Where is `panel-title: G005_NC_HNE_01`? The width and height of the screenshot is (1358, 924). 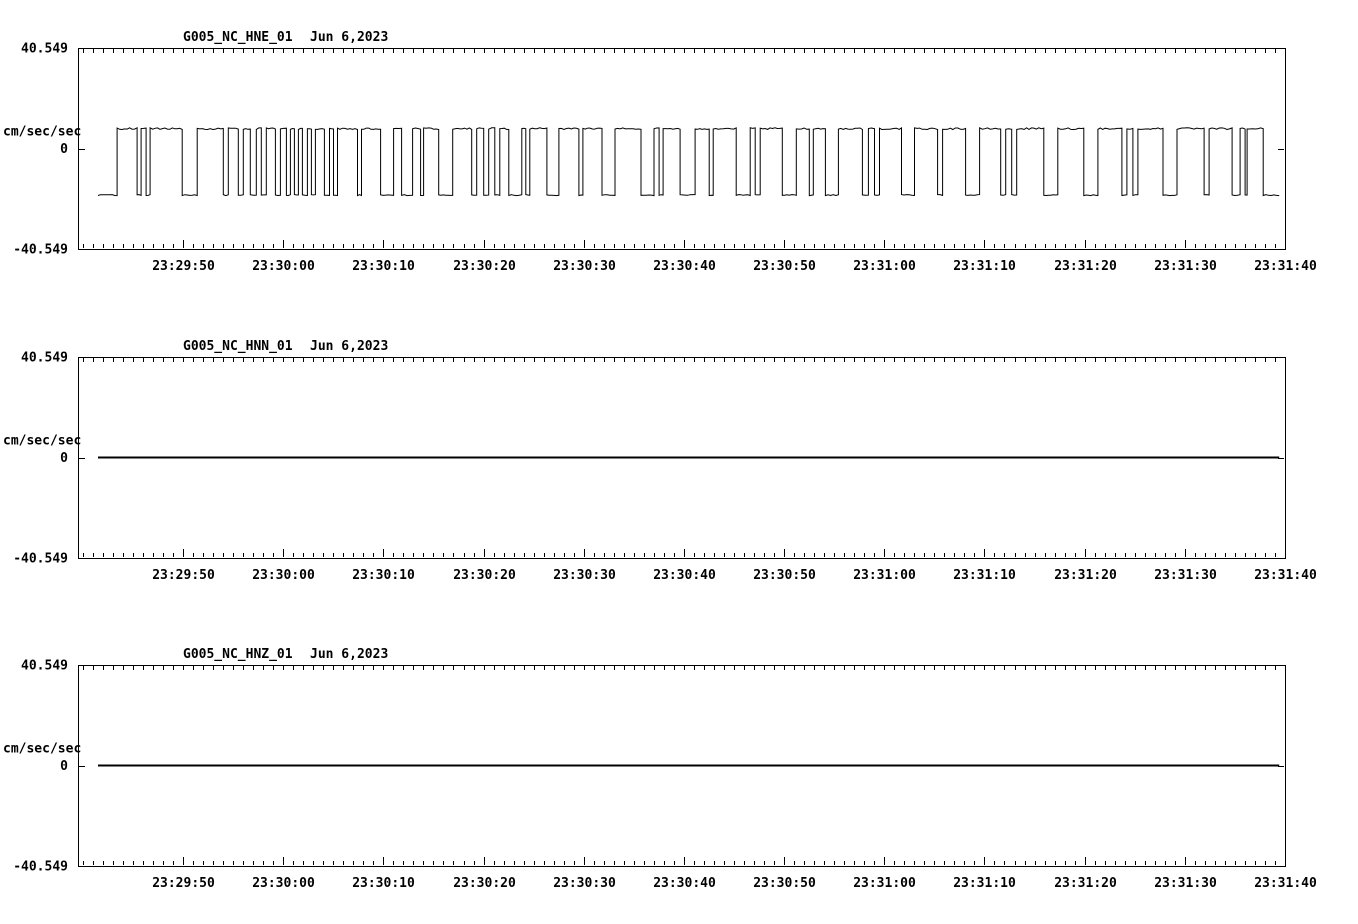 panel-title: G005_NC_HNE_01 is located at coordinates (238, 37).